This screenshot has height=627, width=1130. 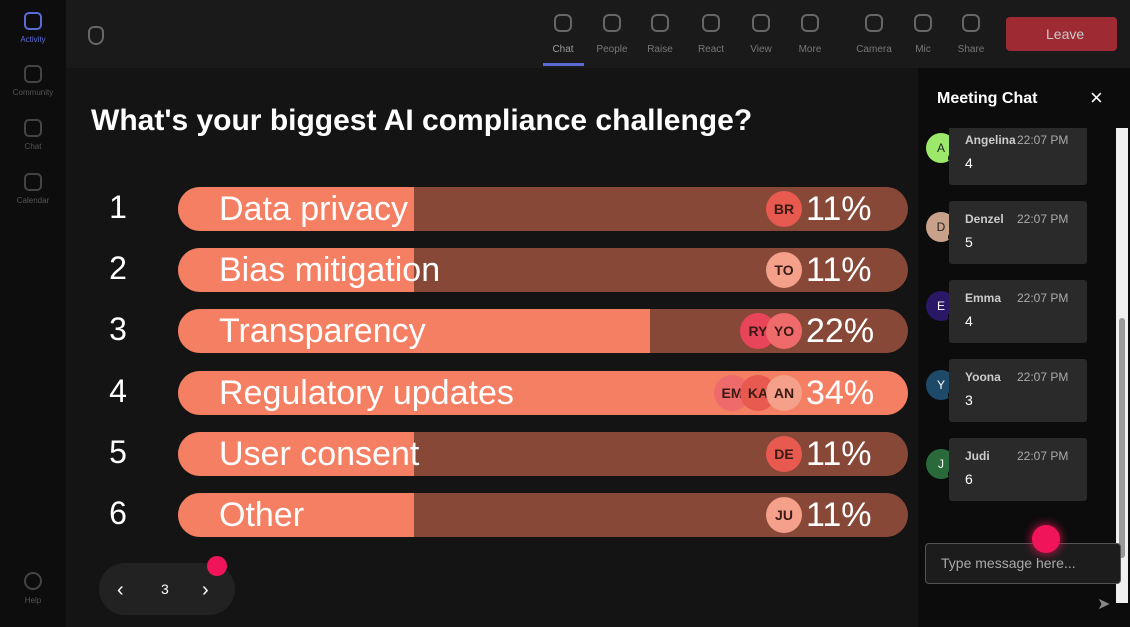 I want to click on option-number: 5, so click(x=118, y=451).